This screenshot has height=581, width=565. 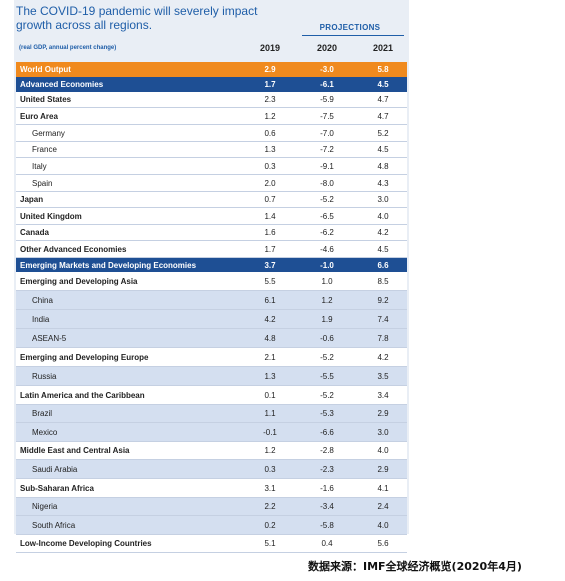 What do you see at coordinates (415, 566) in the screenshot?
I see `source-note: 数据来源：IMF全球经济概览(2020年4月)` at bounding box center [415, 566].